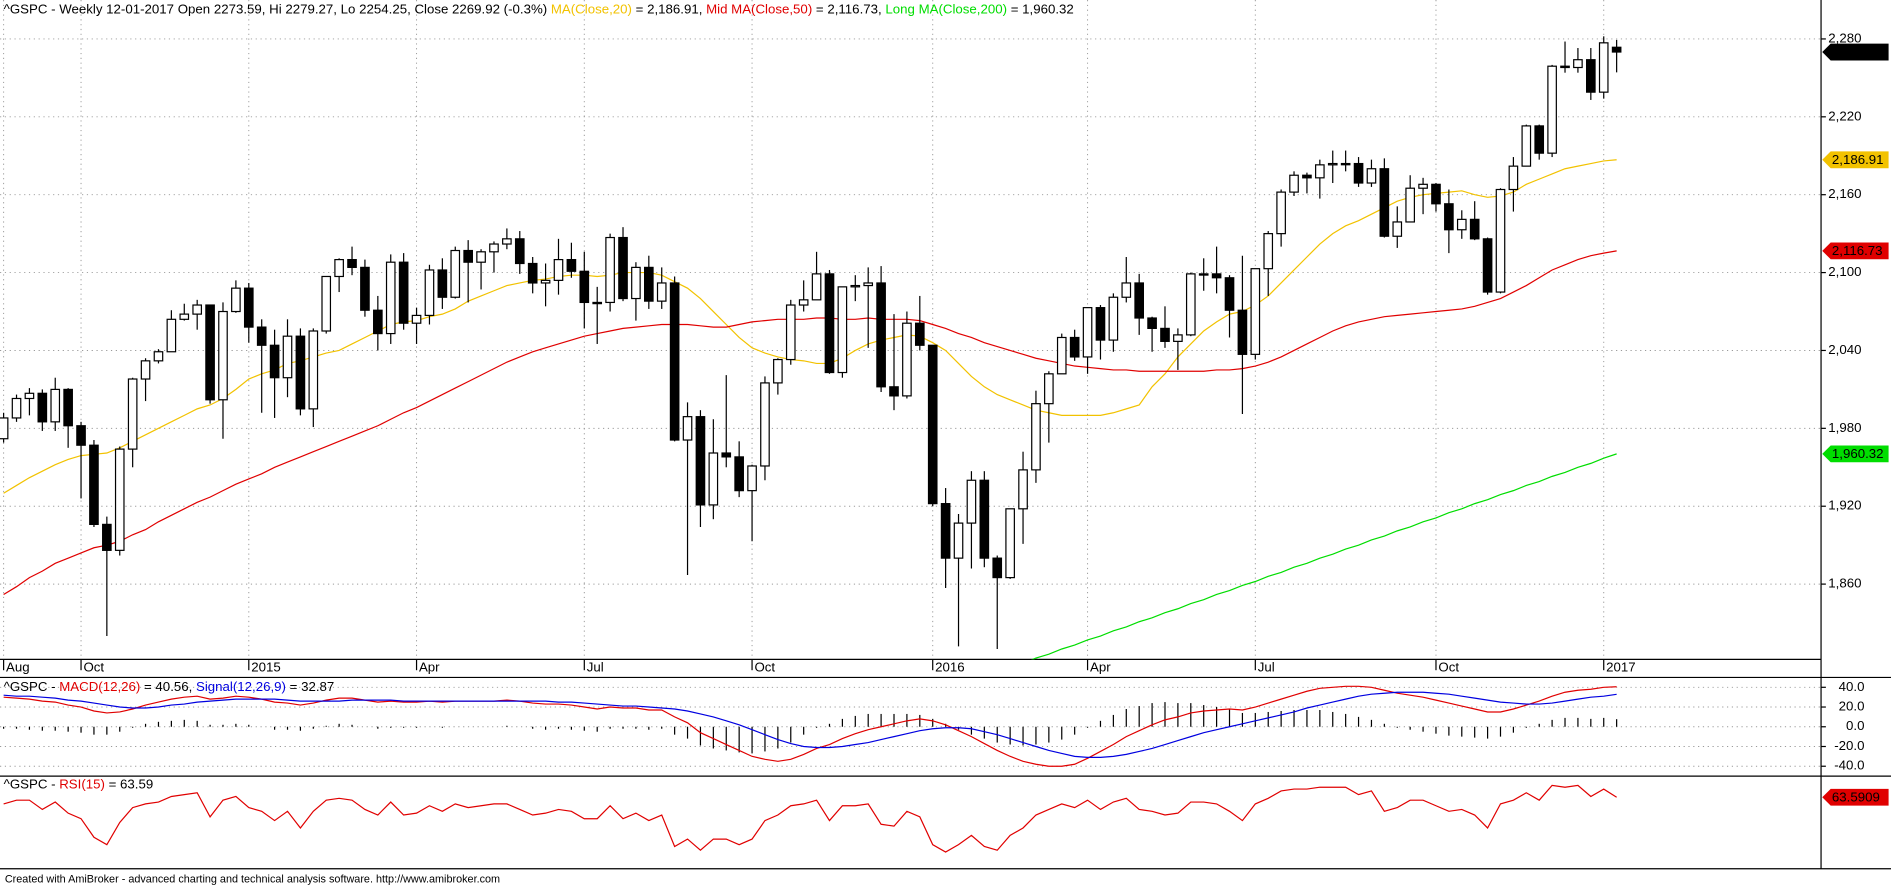  I want to click on price-tag-label: 2,186.91, so click(1858, 159).